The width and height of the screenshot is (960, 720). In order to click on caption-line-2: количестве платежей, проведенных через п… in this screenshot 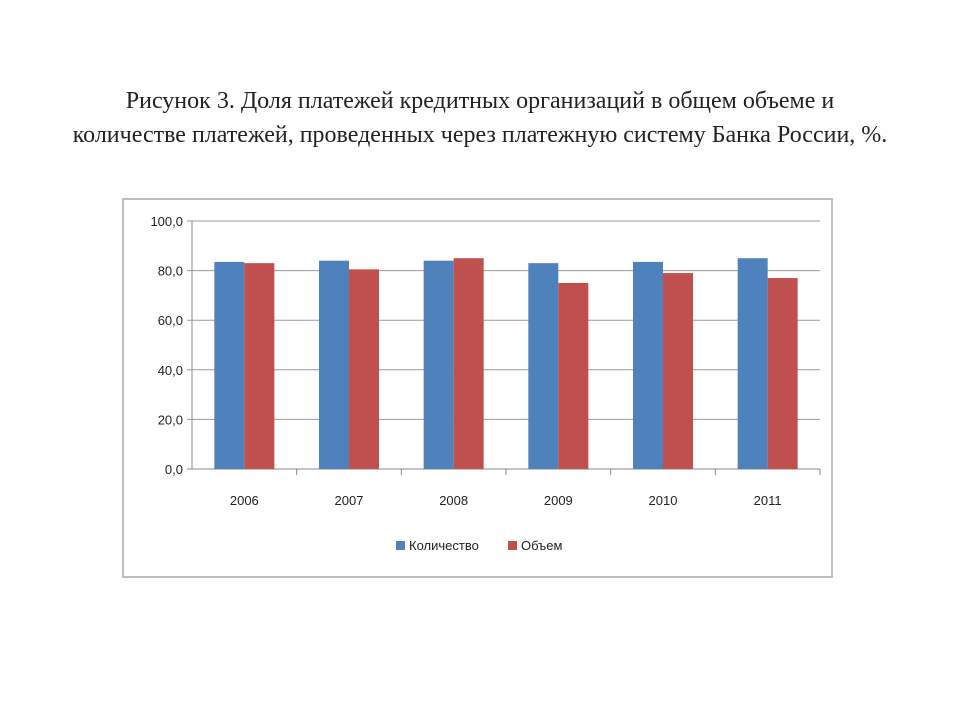, I will do `click(480, 135)`.